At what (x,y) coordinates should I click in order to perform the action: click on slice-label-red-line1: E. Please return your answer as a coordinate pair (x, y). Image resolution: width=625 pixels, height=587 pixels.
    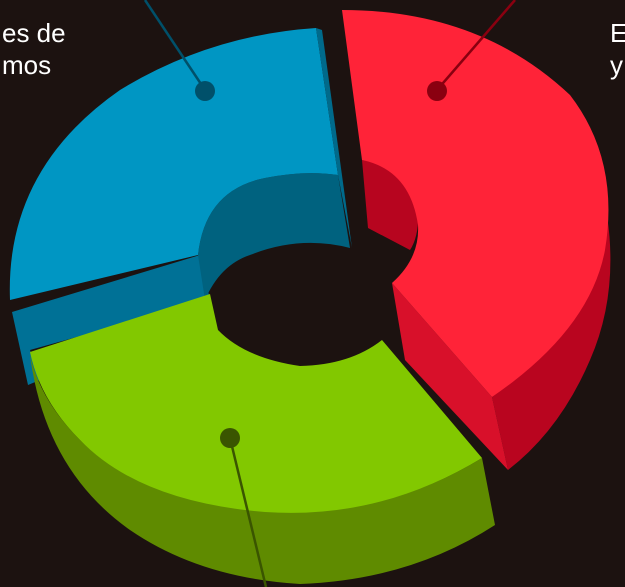
    Looking at the image, I should click on (617, 33).